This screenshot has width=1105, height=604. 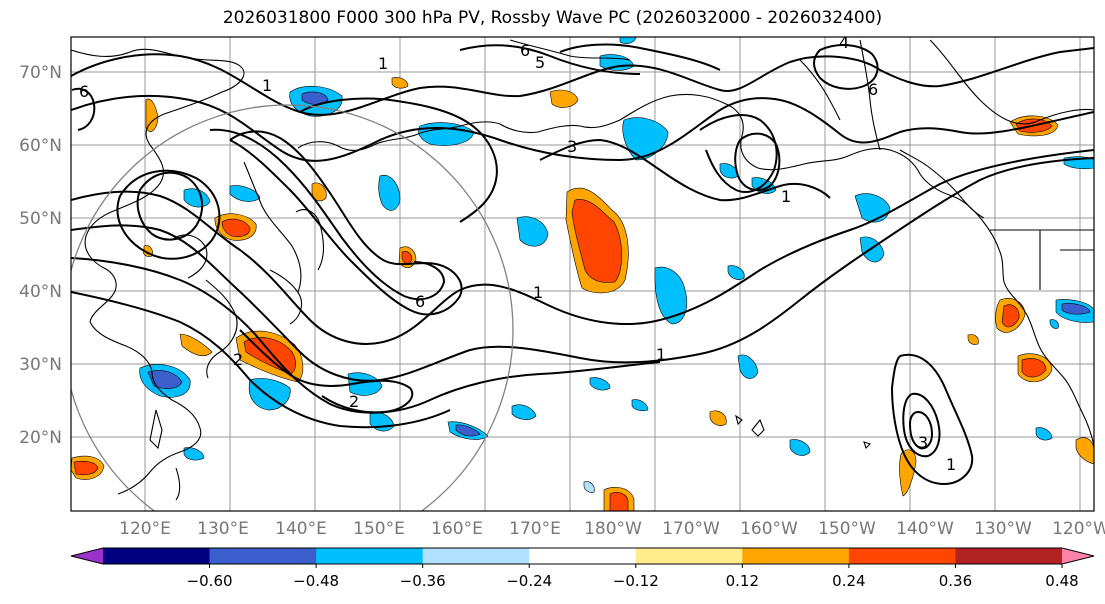 I want to click on contour-label: 4, so click(x=844, y=42).